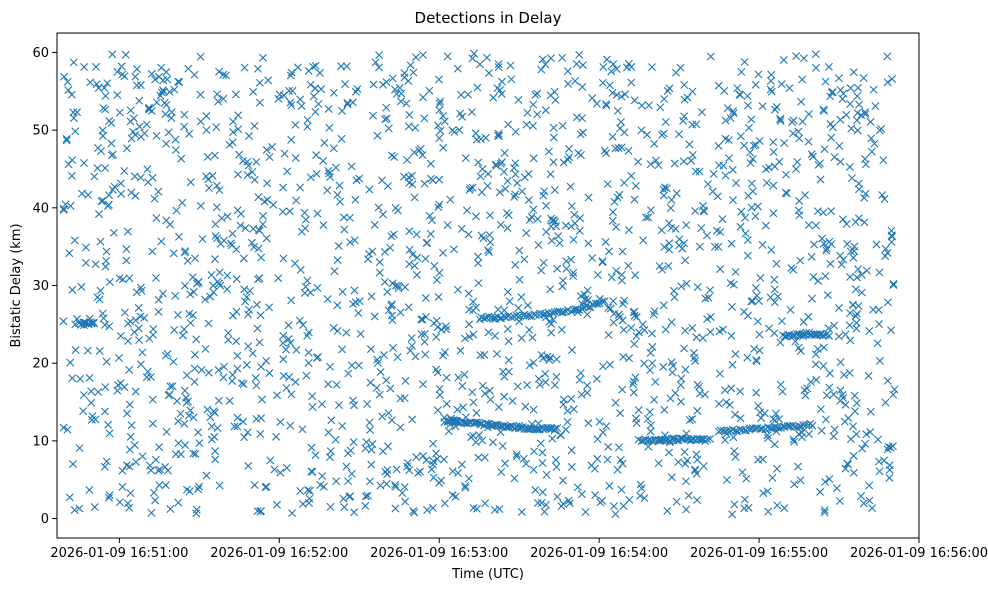  I want to click on y-tick-label: 10, so click(40, 441).